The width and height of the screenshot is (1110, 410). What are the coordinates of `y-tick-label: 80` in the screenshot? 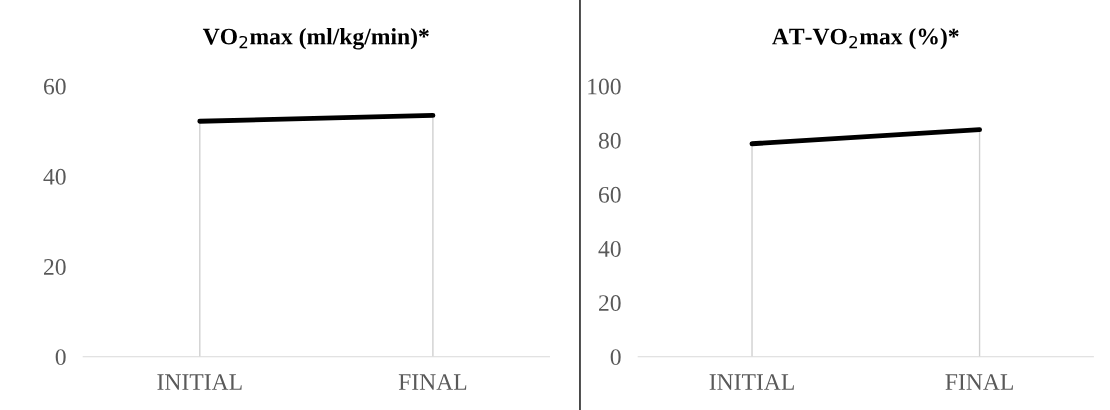 It's located at (609, 140).